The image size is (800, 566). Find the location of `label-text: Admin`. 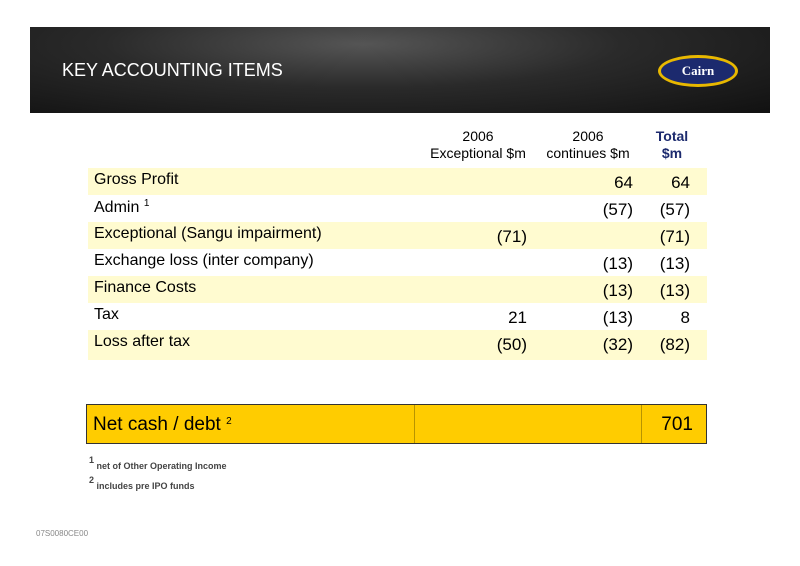

label-text: Admin is located at coordinates (117, 207).